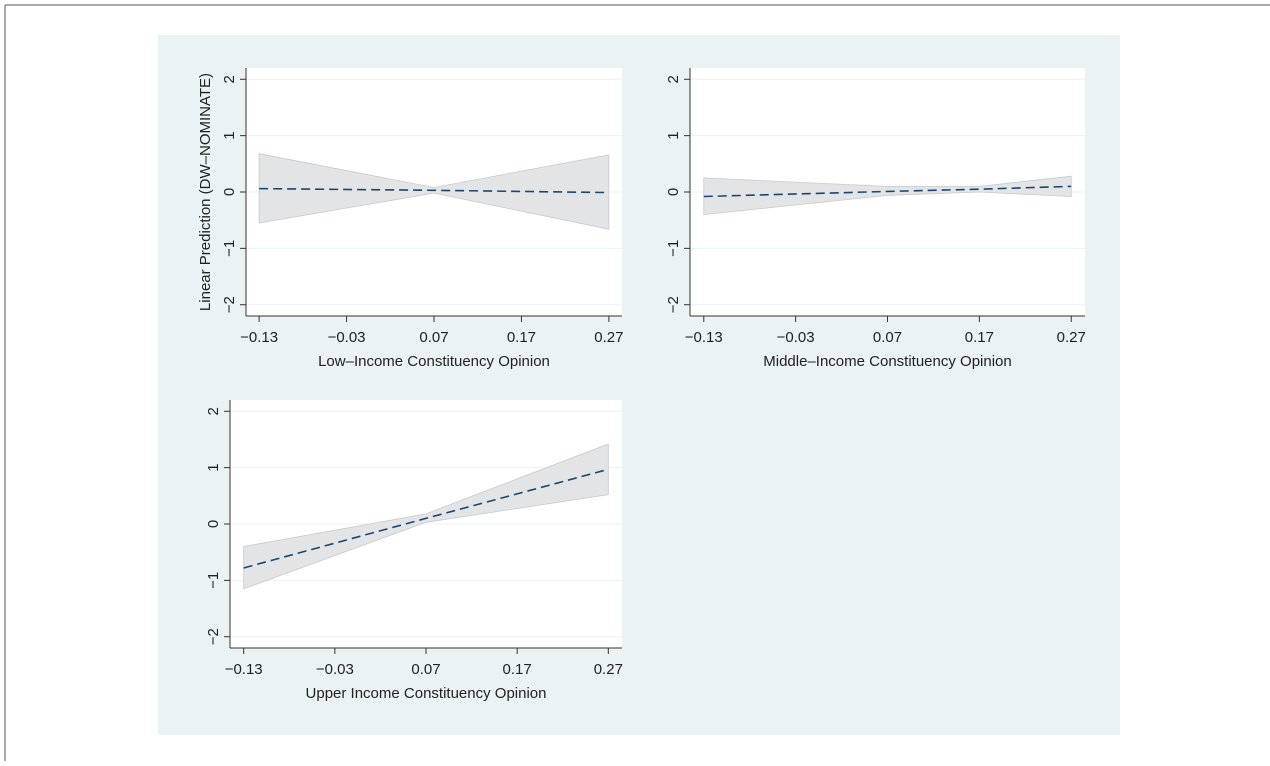 This screenshot has width=1270, height=766. What do you see at coordinates (205, 192) in the screenshot?
I see `y-axis-title: Linear Prediction (DW–NOMINATE)` at bounding box center [205, 192].